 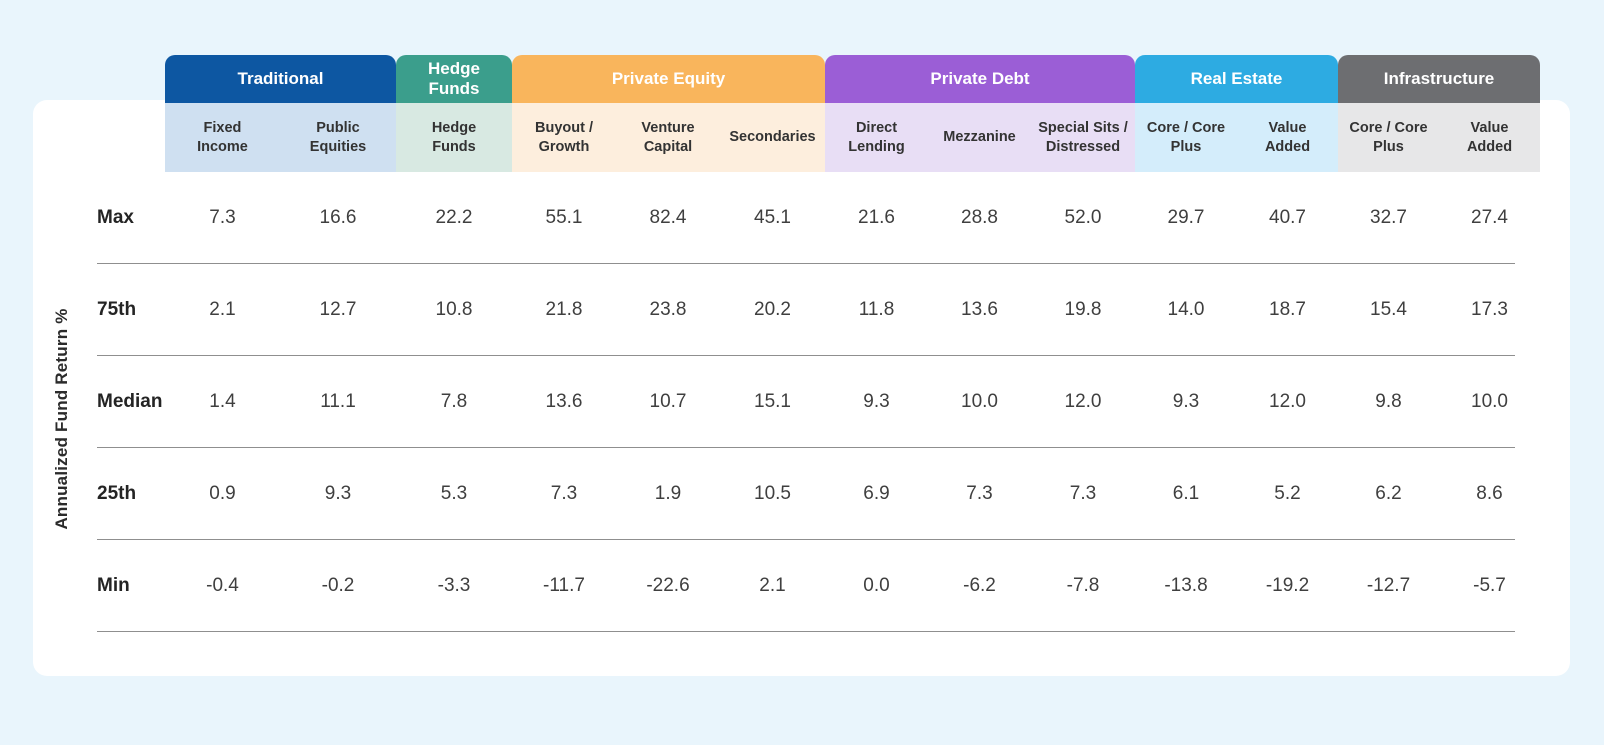 I want to click on cell-value: 23.8, so click(x=668, y=309).